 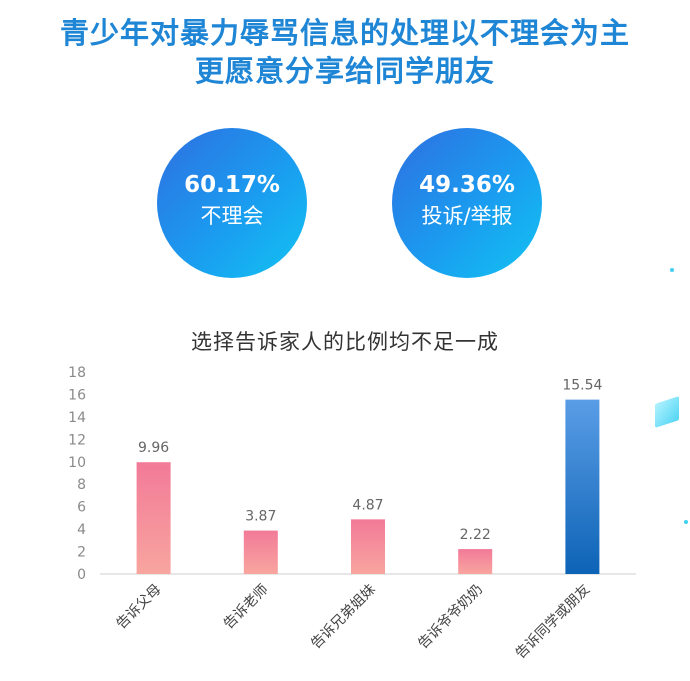 I want to click on bar-value-label: 4.87, so click(x=367, y=505).